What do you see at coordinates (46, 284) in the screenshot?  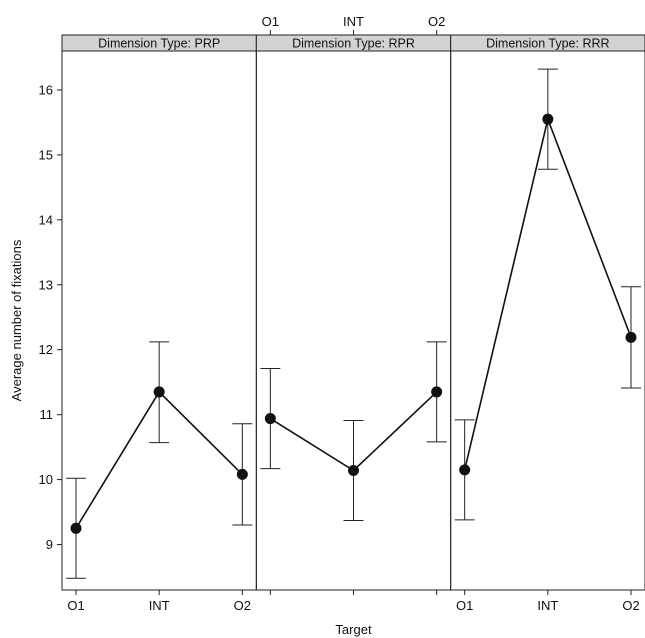 I see `y-tick-label: 13` at bounding box center [46, 284].